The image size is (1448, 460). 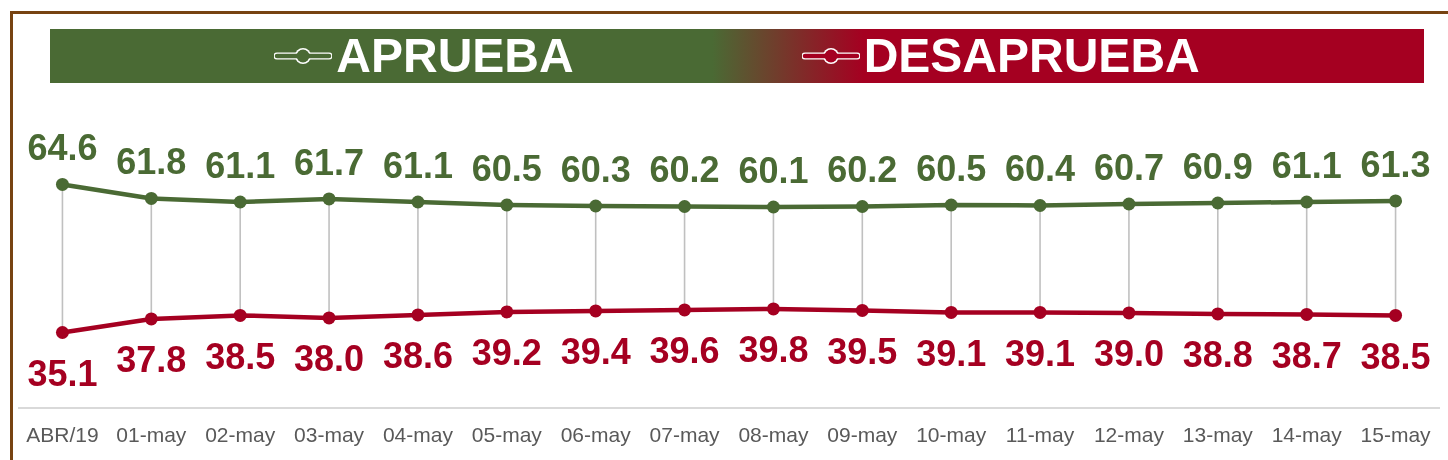 I want to click on x-tick-label: 10-may, so click(x=951, y=434).